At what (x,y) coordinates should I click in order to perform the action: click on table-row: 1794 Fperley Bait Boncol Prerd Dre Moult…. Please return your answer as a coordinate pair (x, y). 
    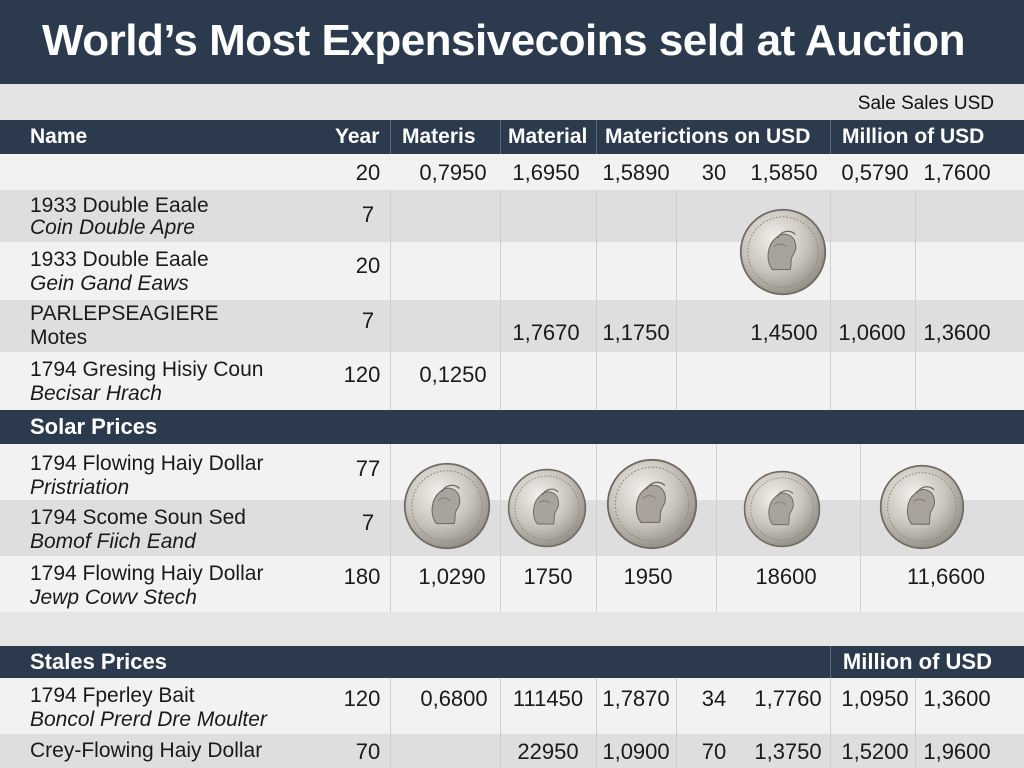
    Looking at the image, I should click on (512, 706).